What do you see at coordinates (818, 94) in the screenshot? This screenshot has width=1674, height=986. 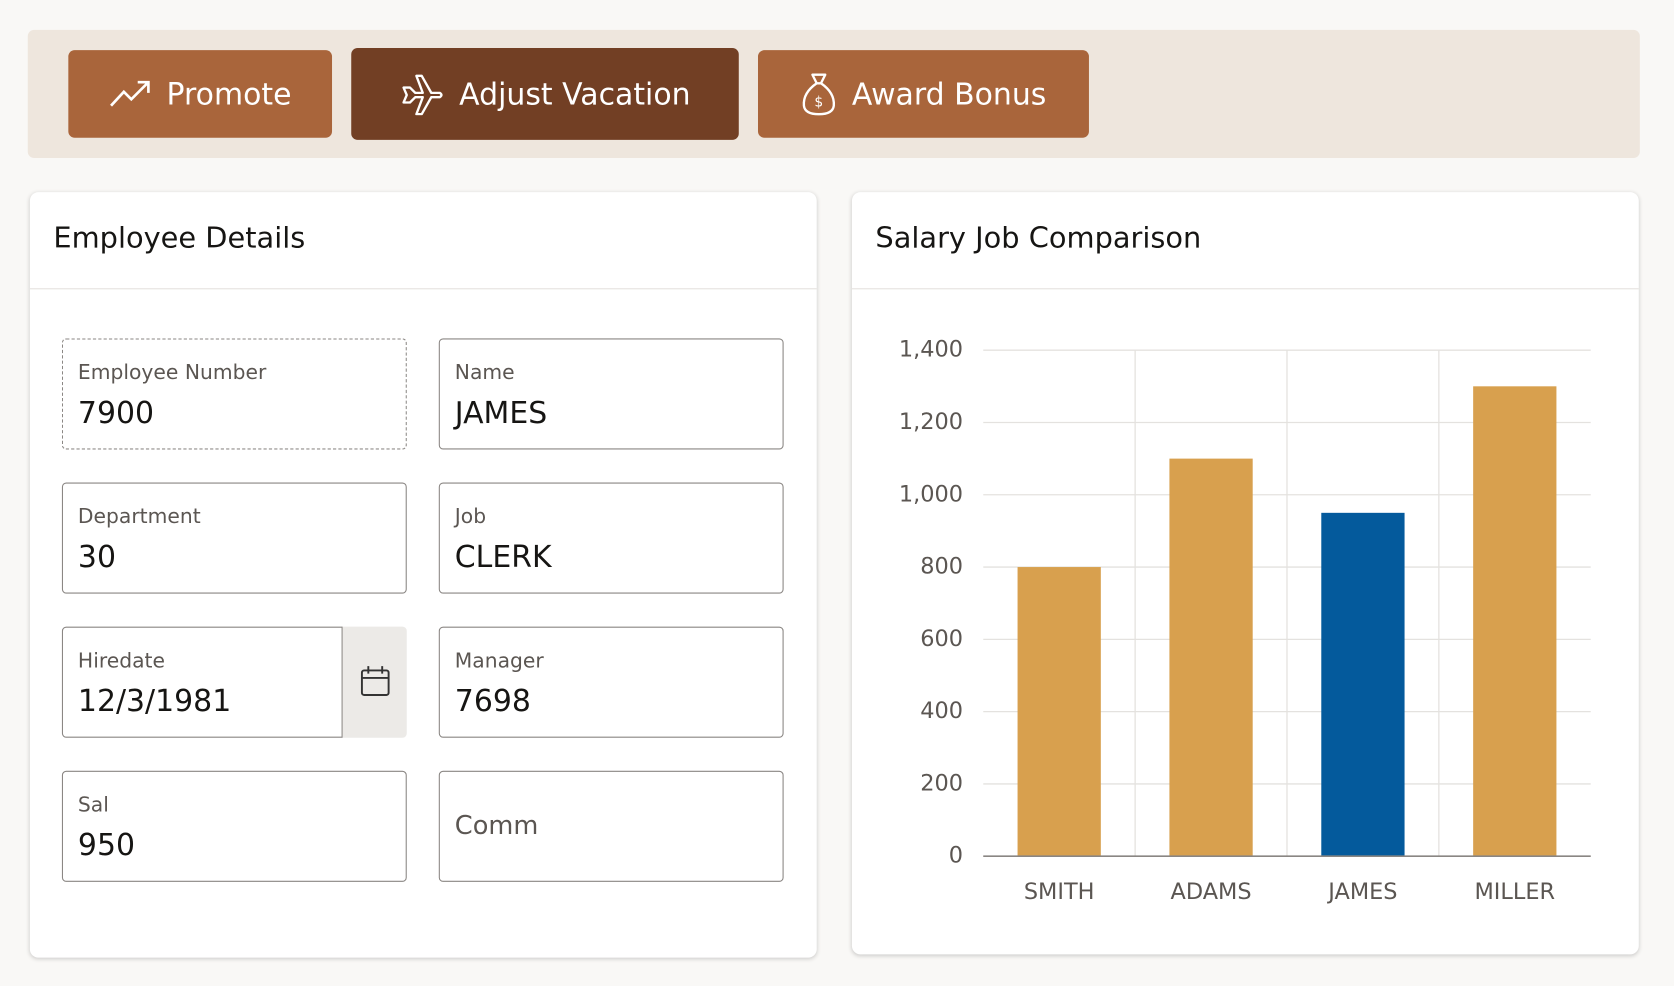 I see `moneybag-icon: $` at bounding box center [818, 94].